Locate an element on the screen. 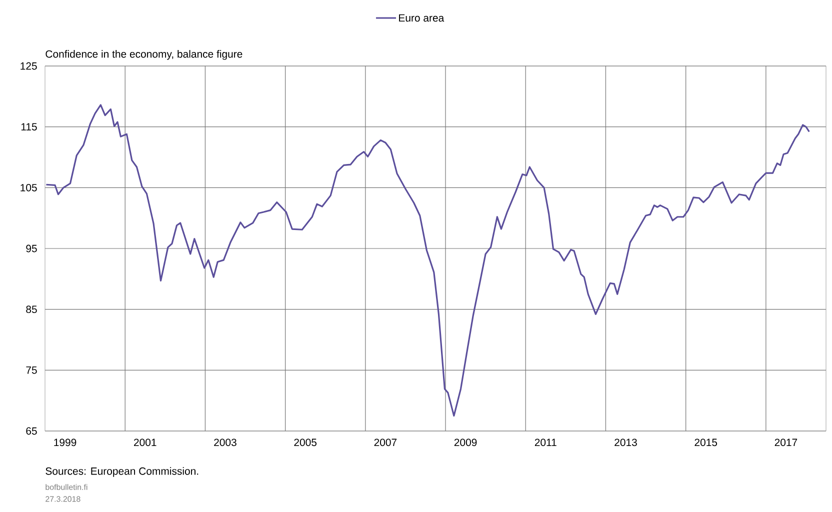 The height and width of the screenshot is (512, 832). y-tick-label: 125 is located at coordinates (28, 66).